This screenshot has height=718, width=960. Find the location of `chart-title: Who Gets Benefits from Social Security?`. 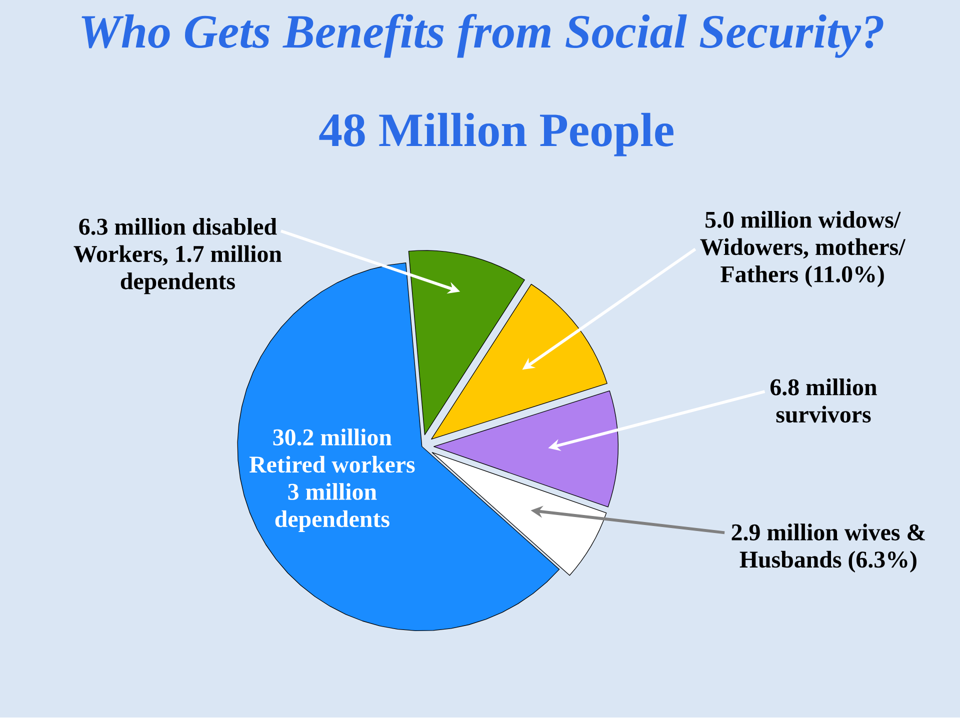

chart-title: Who Gets Benefits from Social Security? is located at coordinates (483, 36).